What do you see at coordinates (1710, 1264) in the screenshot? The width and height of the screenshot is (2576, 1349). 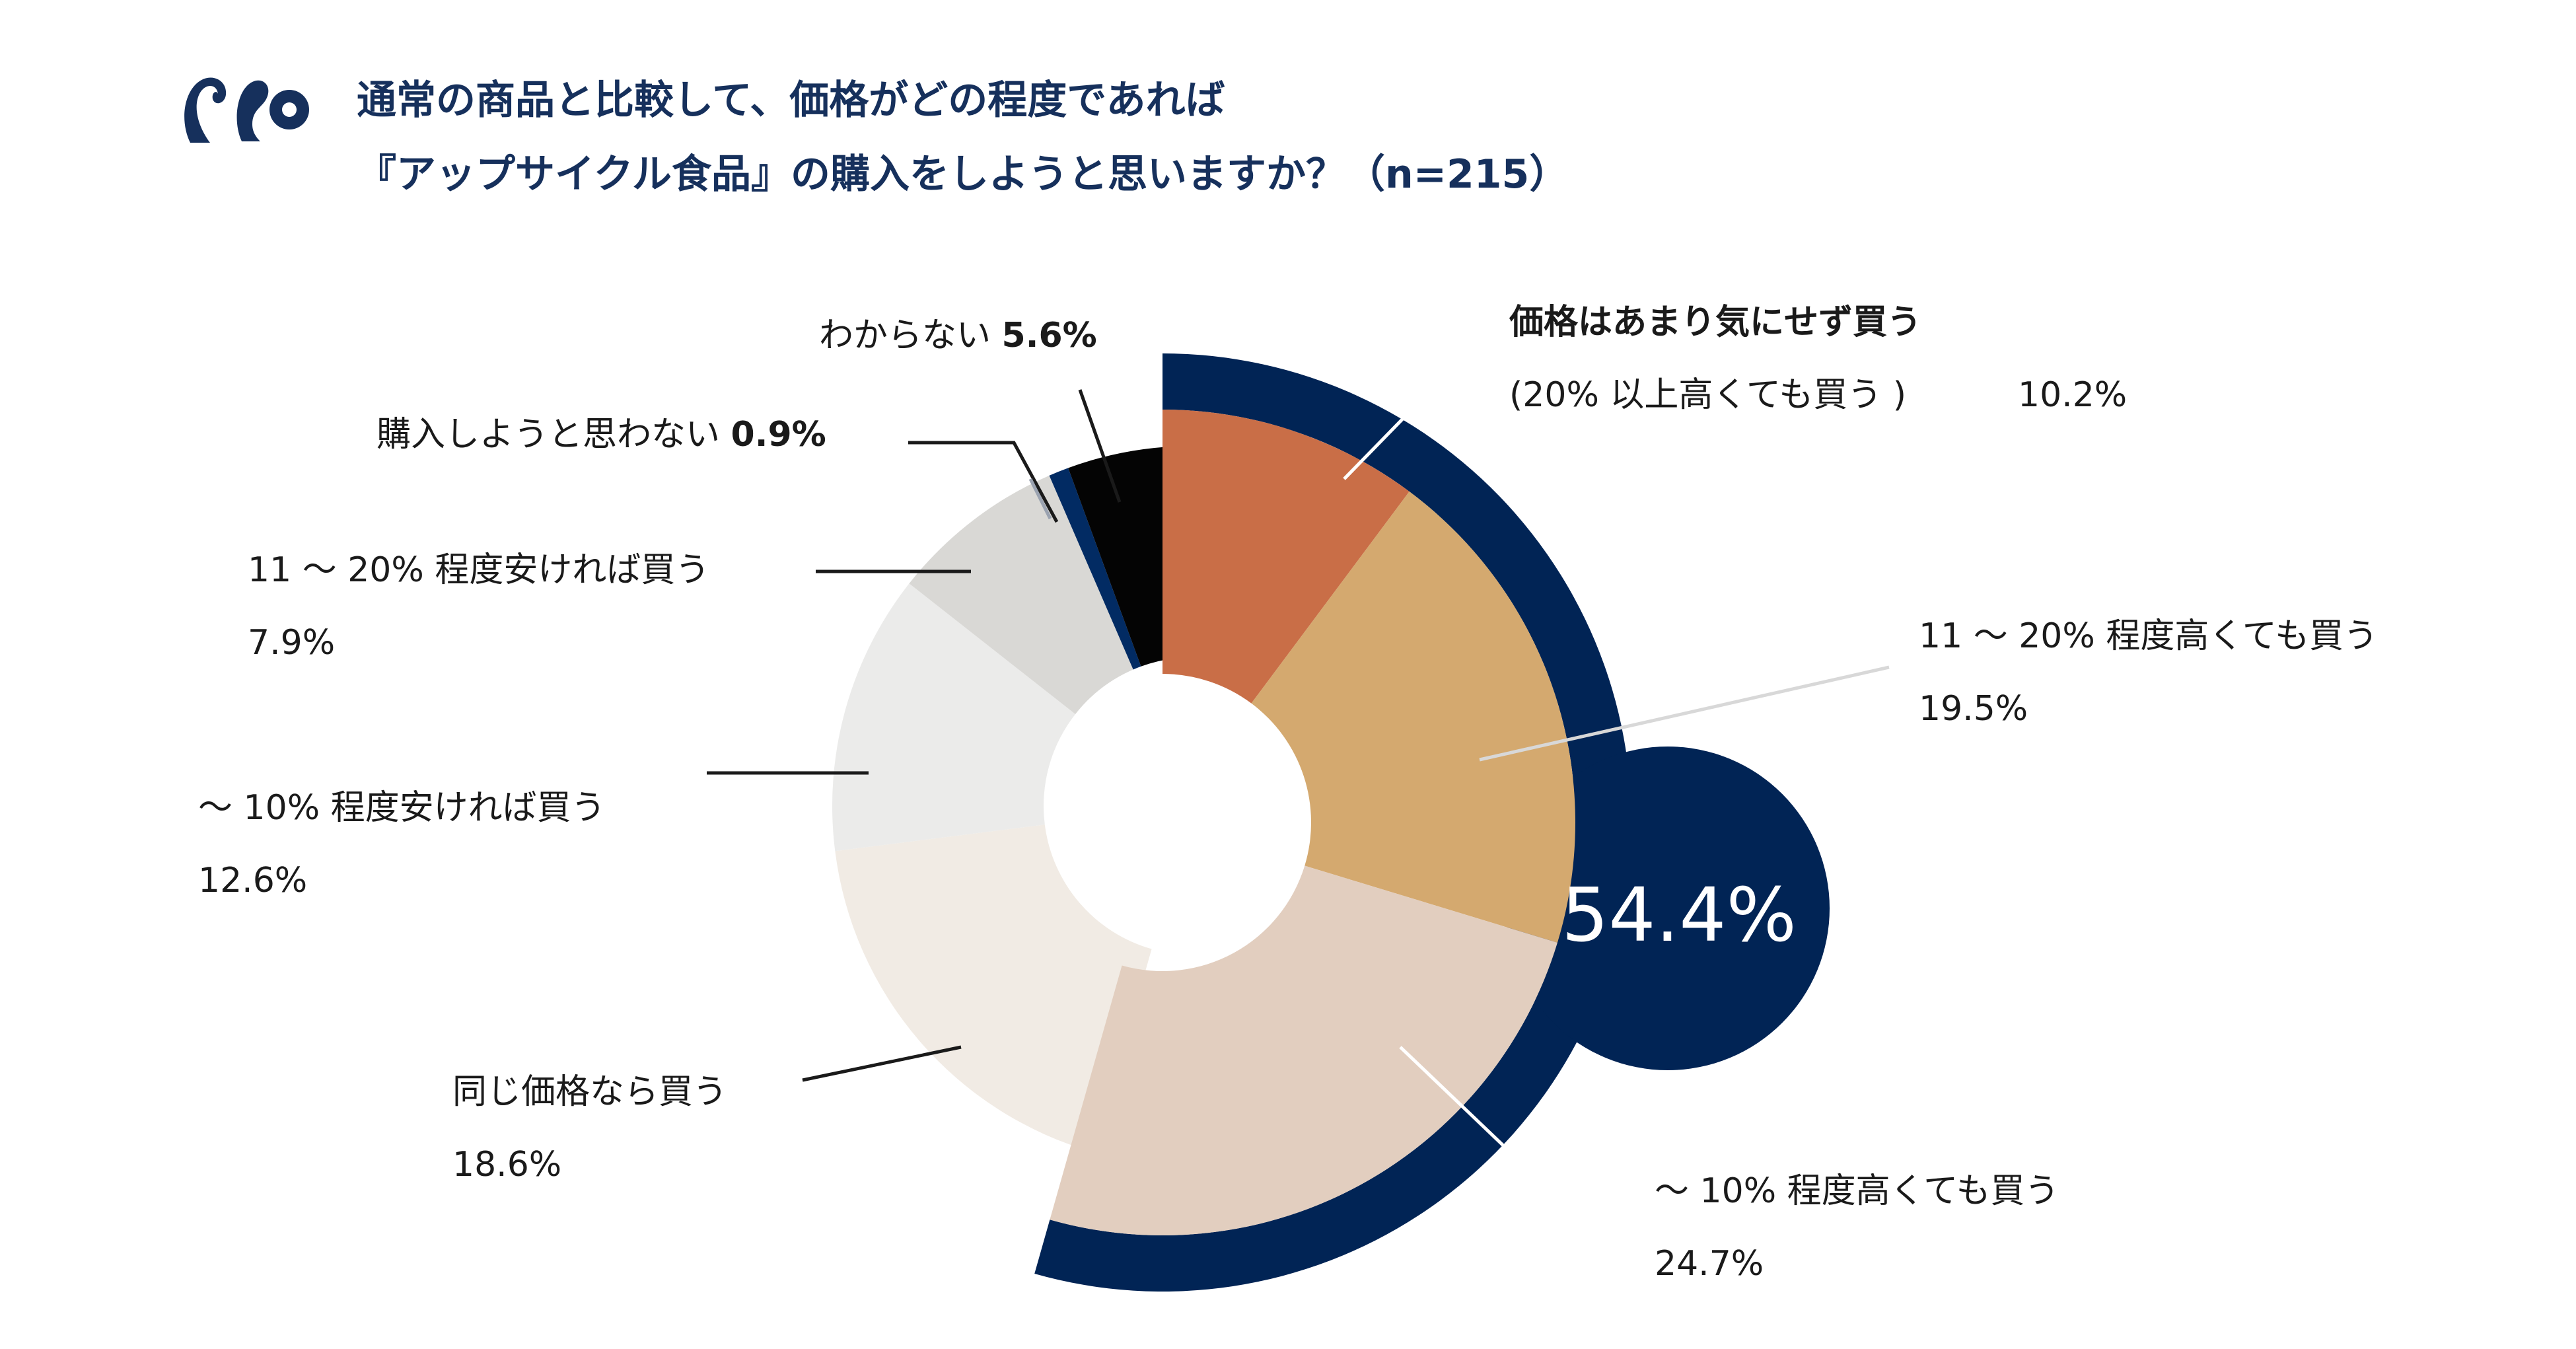 I see `slice-value-3: 24.7%` at bounding box center [1710, 1264].